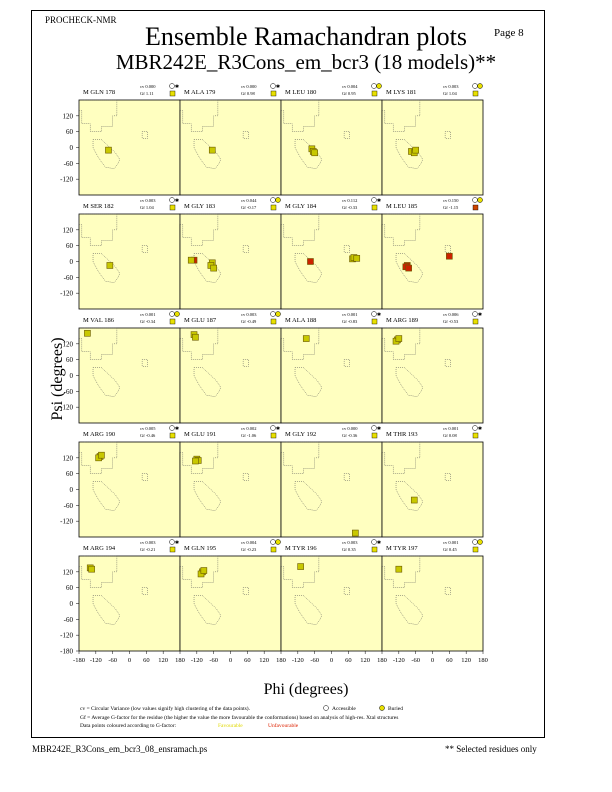 The height and width of the screenshot is (792, 612). What do you see at coordinates (249, 428) in the screenshot?
I see `cv-value: cv 0.002` at bounding box center [249, 428].